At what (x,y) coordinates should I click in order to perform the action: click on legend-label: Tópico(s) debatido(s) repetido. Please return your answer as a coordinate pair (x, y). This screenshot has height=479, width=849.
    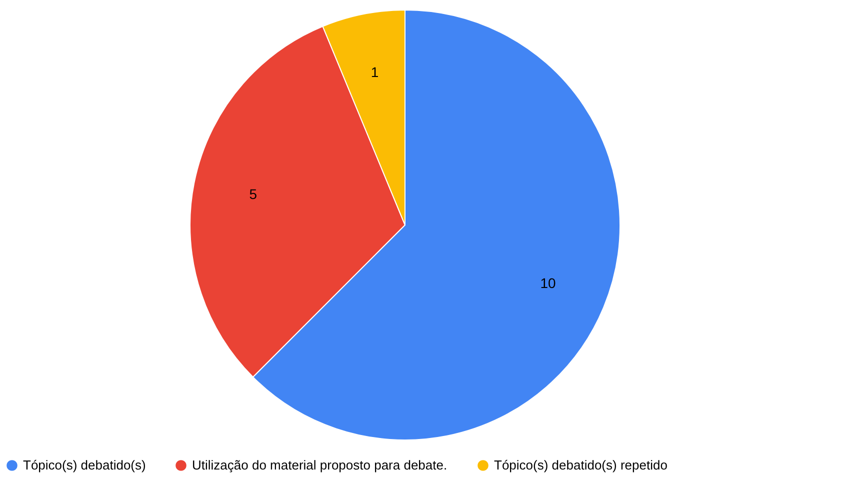
    Looking at the image, I should click on (581, 464).